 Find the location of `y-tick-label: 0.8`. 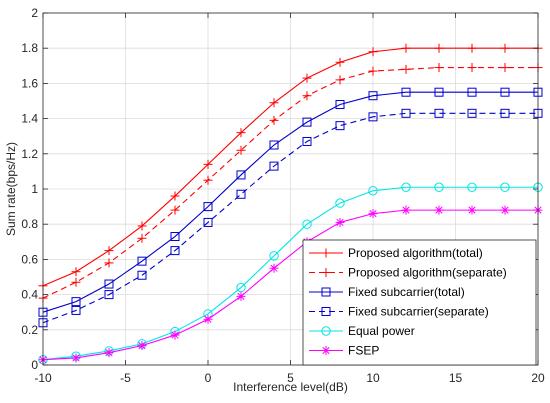

y-tick-label: 0.8 is located at coordinates (29, 224).